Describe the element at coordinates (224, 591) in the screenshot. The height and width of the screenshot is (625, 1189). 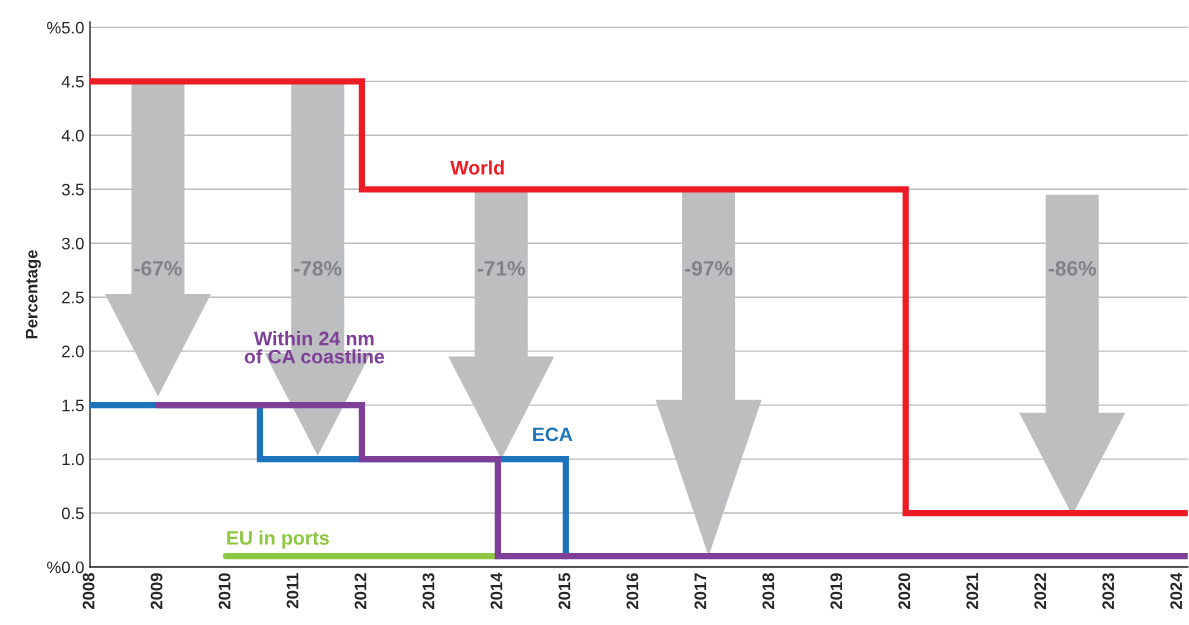
I see `x-tick-label: 2010` at that location.